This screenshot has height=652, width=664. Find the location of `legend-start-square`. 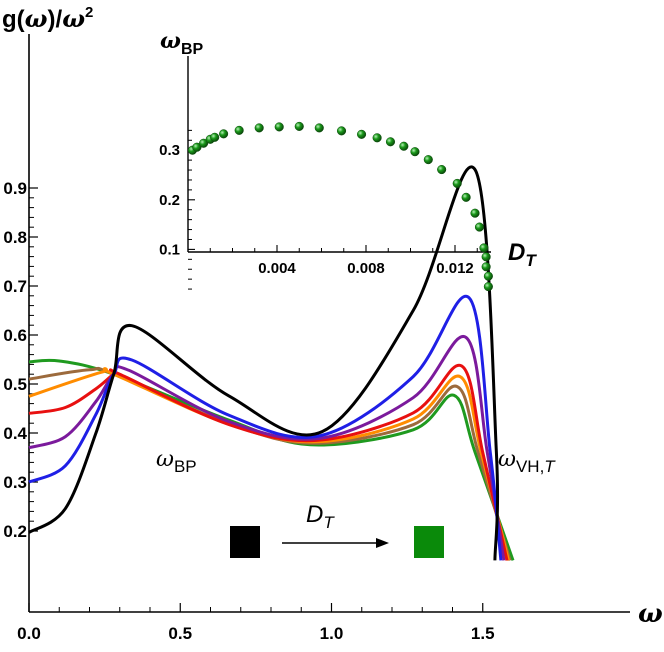

legend-start-square is located at coordinates (245, 542).